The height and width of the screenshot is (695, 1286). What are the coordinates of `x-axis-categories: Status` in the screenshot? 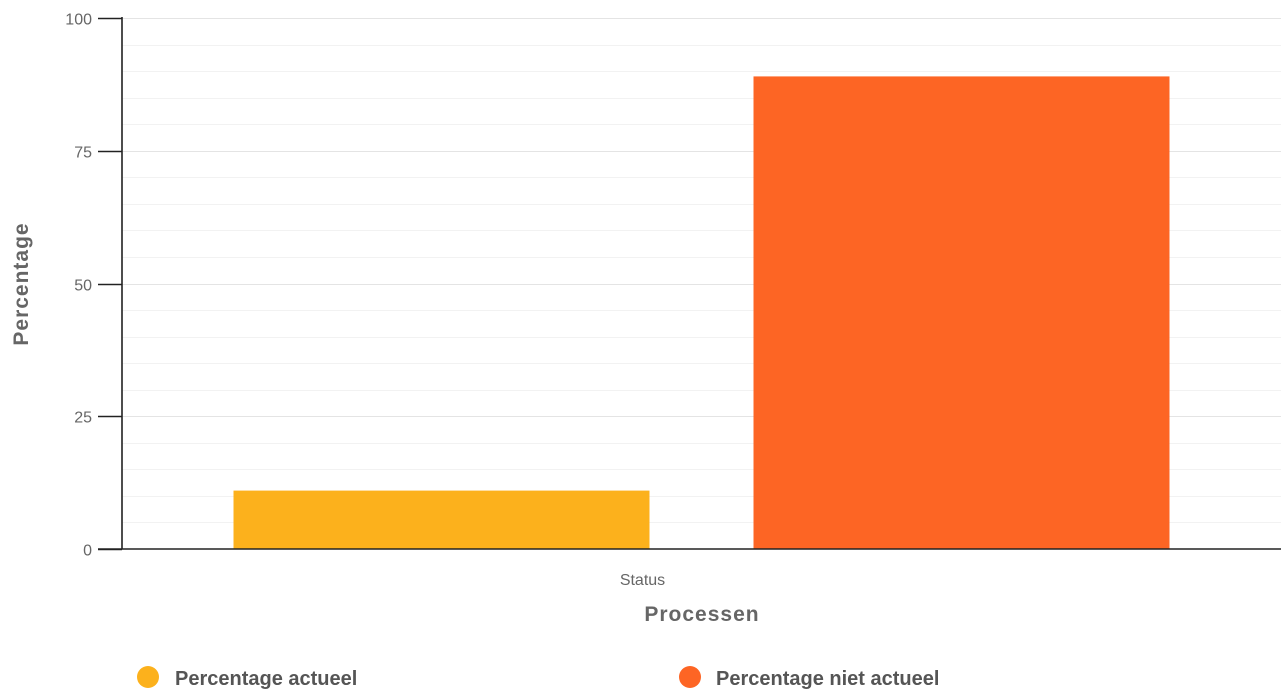 It's located at (642, 580).